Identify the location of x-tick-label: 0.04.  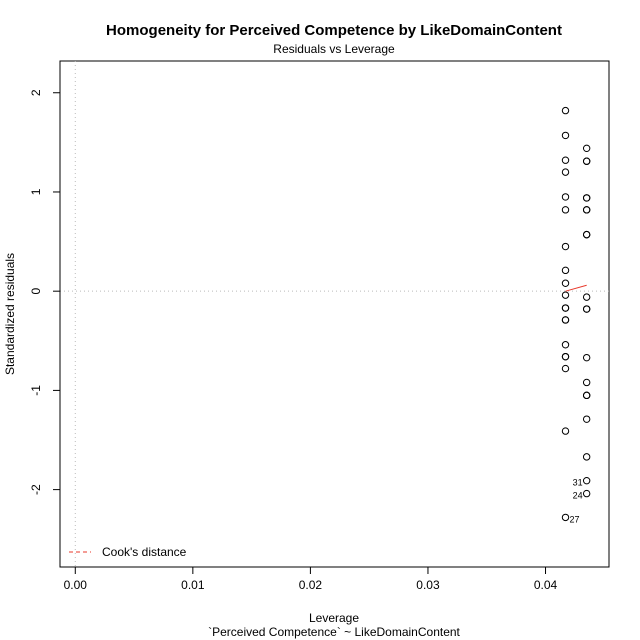
(546, 585).